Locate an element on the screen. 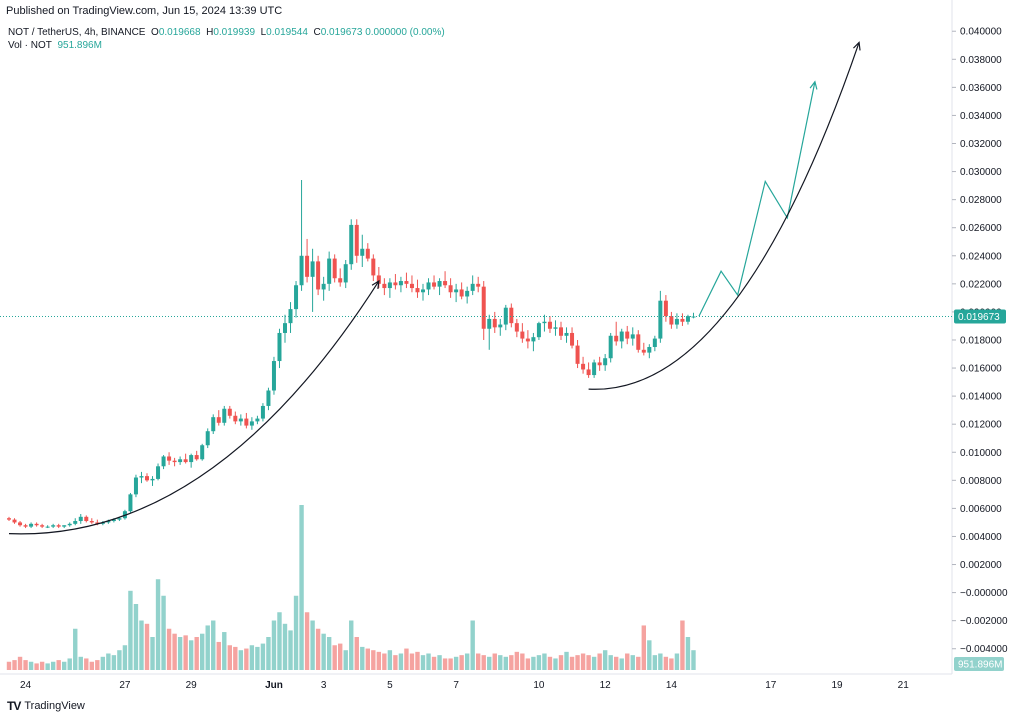 The height and width of the screenshot is (718, 1024). projection-path is located at coordinates (757, 199).